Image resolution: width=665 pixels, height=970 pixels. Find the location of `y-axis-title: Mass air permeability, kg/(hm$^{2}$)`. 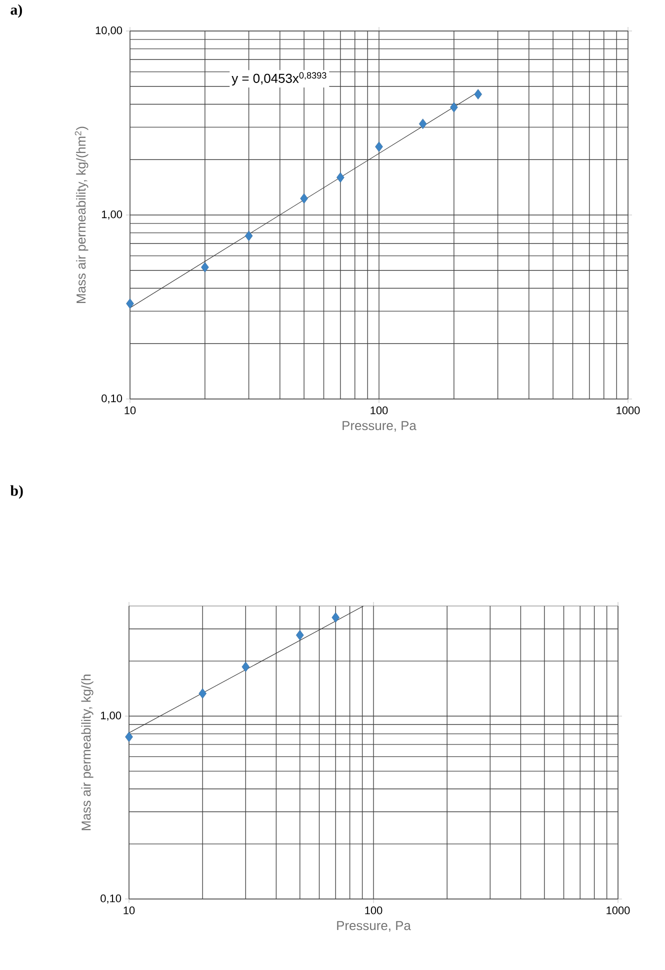

y-axis-title: Mass air permeability, kg/(hm$^{2}$) is located at coordinates (81, 214).